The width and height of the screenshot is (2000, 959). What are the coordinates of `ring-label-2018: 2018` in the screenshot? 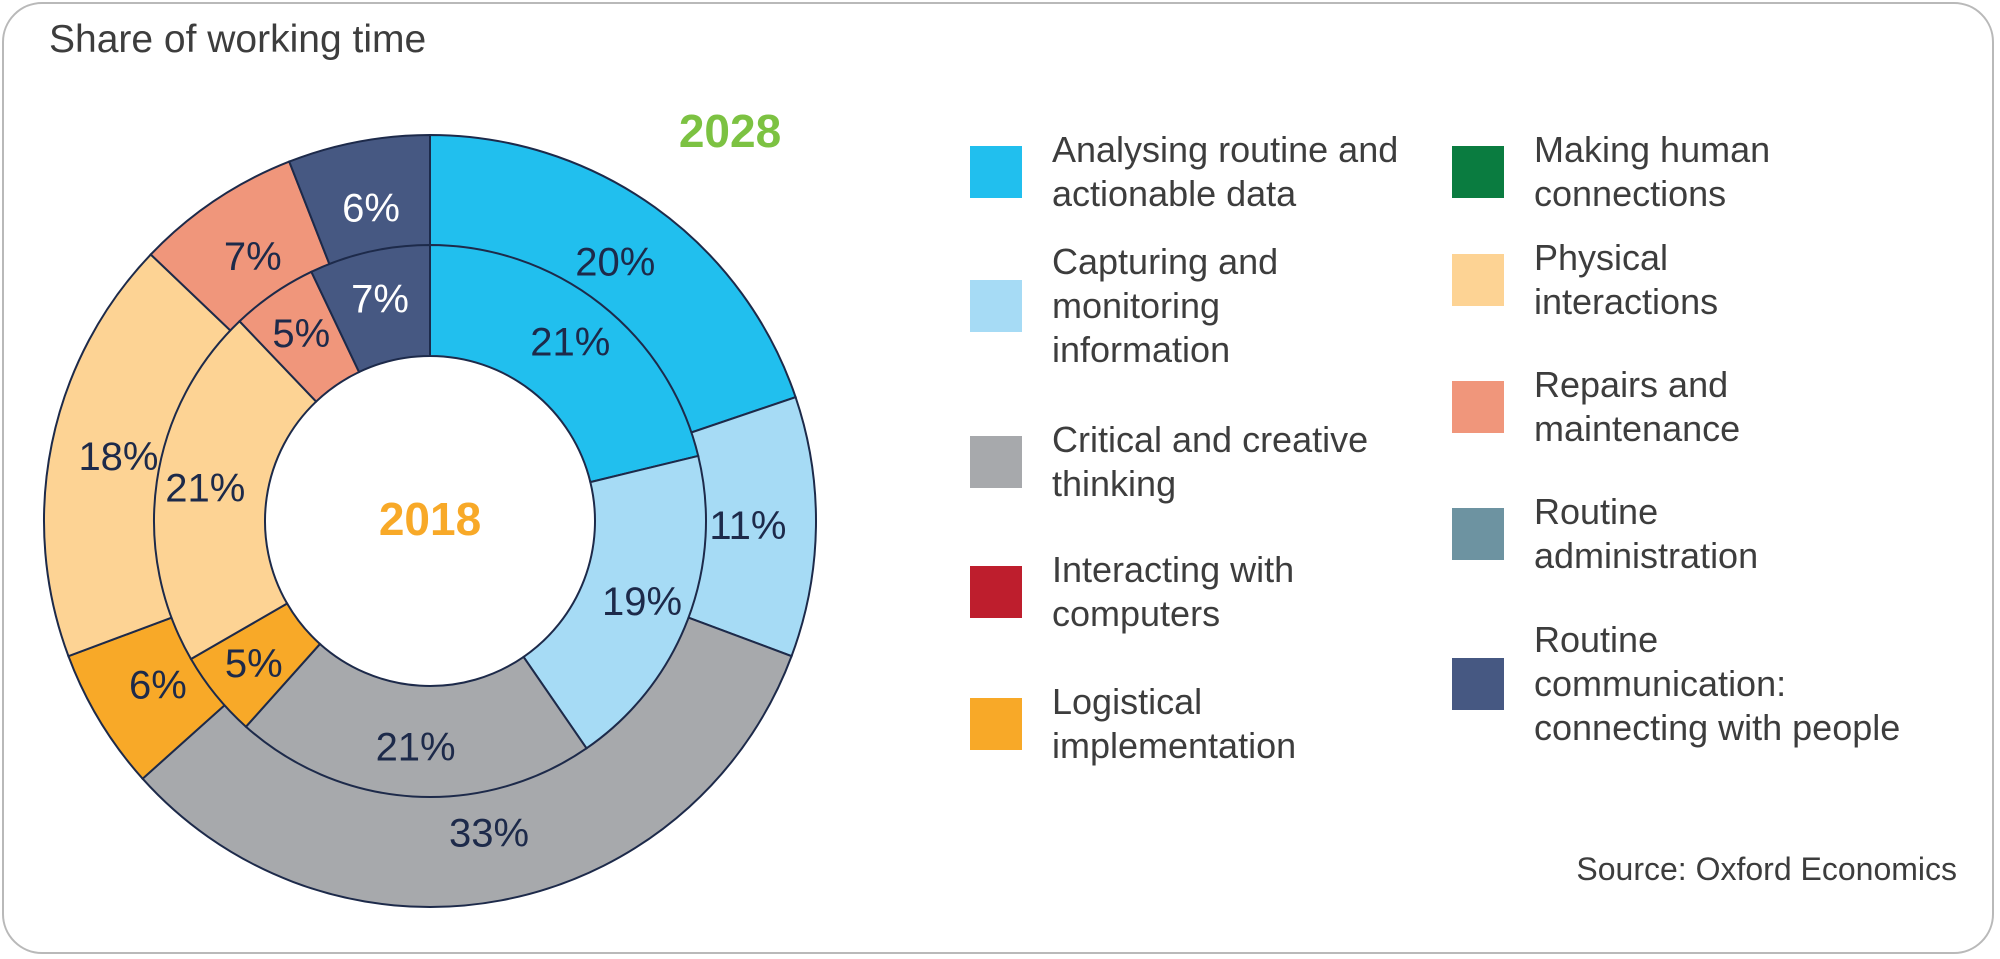 It's located at (430, 519).